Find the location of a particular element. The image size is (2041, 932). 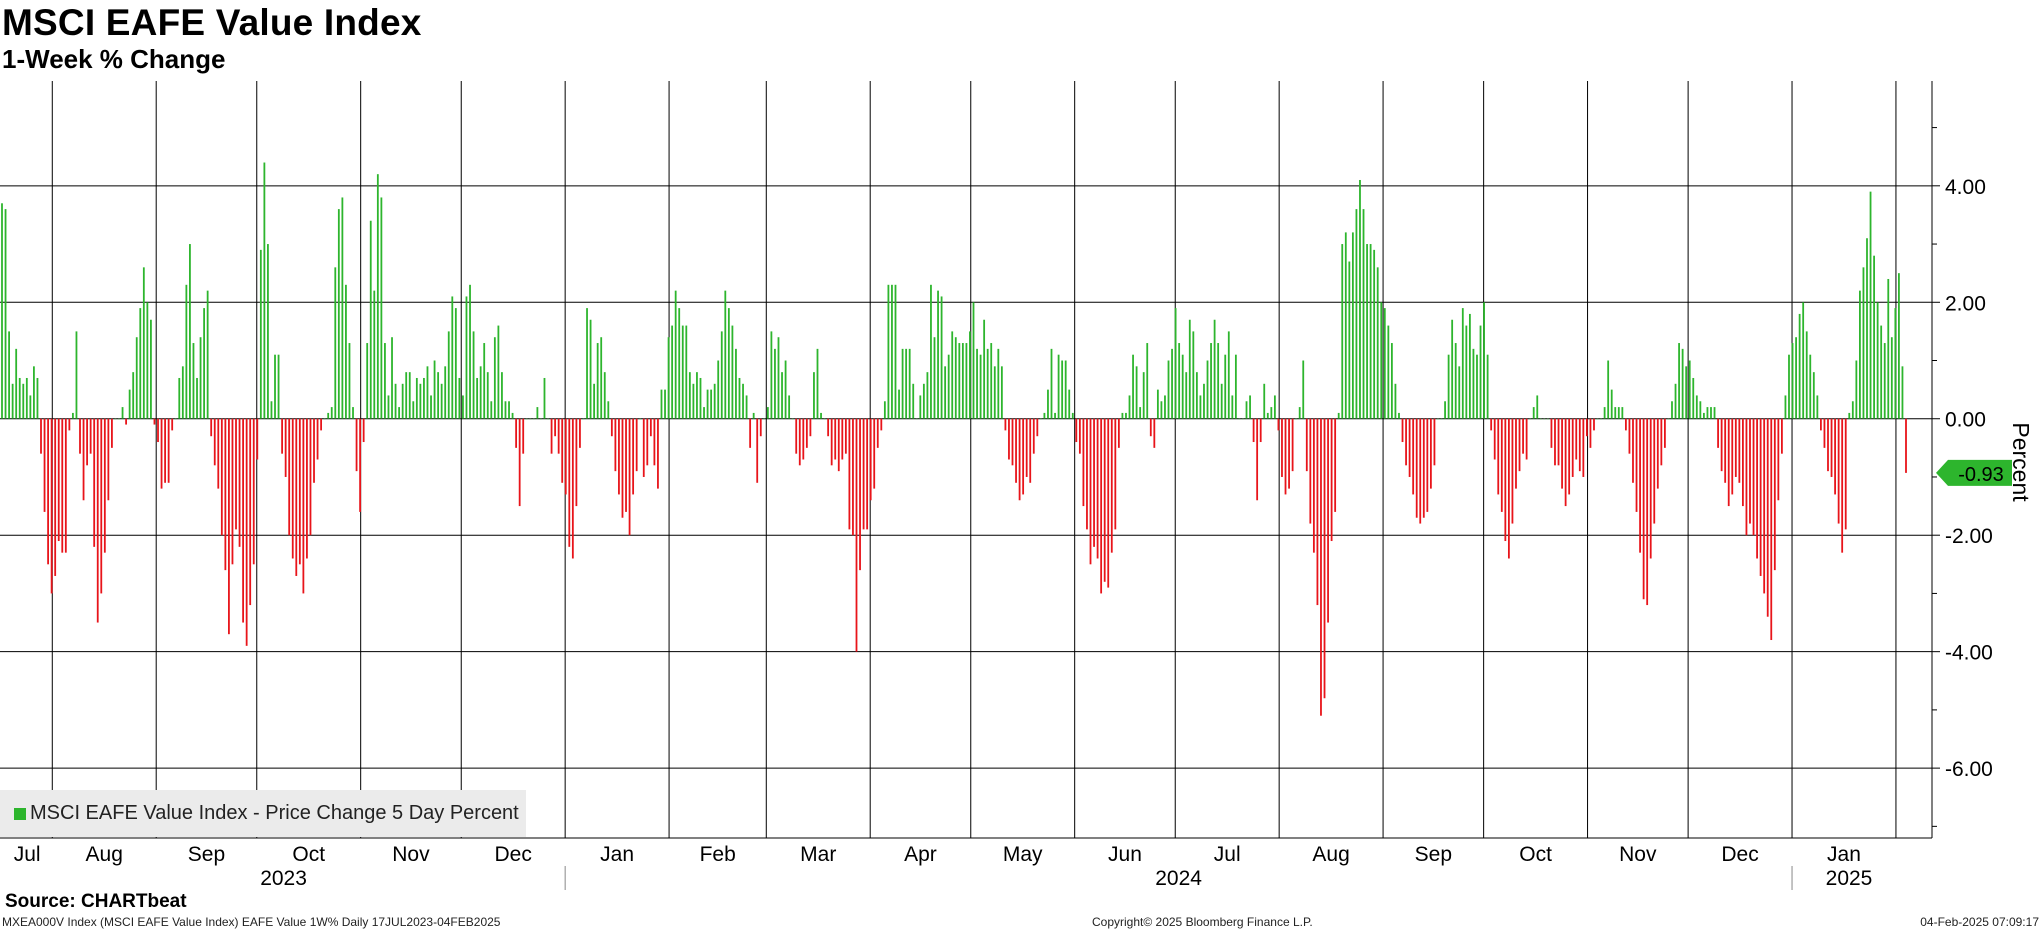

x-month-label: Mar is located at coordinates (818, 854).